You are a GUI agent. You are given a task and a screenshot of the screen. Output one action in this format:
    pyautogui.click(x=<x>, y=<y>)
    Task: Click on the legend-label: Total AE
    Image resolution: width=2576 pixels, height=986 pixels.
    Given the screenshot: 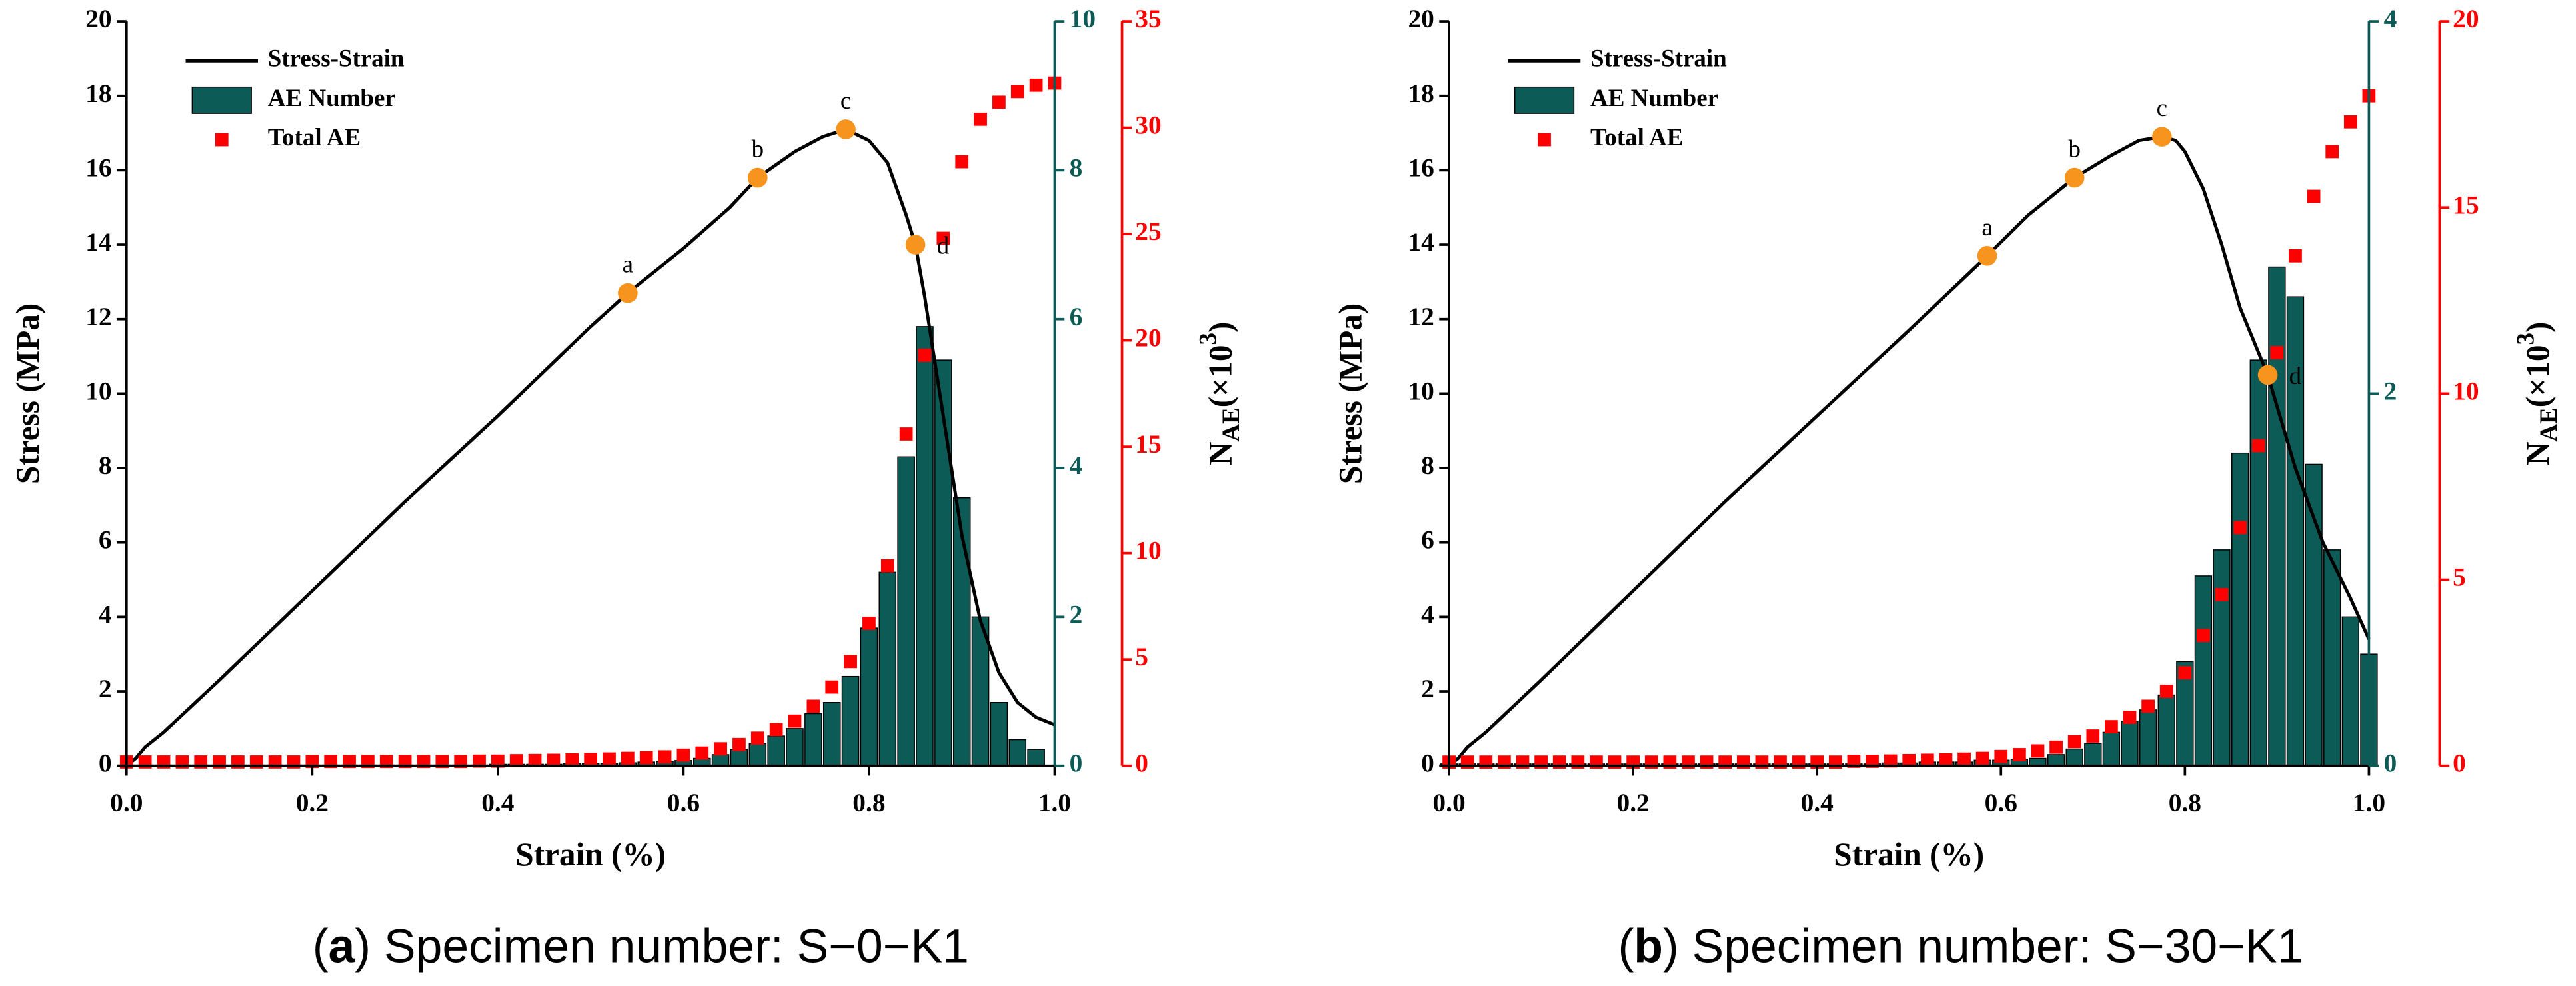 What is the action you would take?
    pyautogui.click(x=1637, y=137)
    